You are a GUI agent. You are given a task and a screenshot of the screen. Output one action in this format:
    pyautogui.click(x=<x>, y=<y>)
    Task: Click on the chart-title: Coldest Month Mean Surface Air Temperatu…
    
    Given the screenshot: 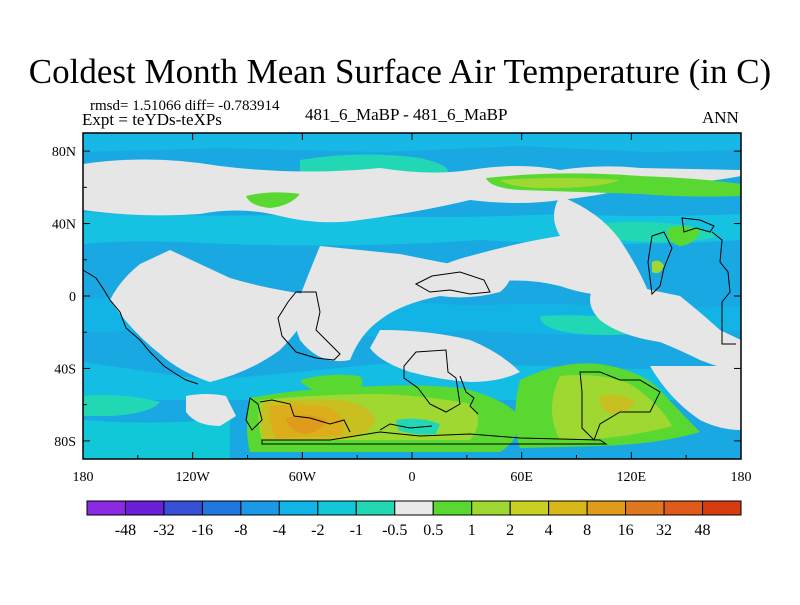 What is the action you would take?
    pyautogui.click(x=400, y=71)
    